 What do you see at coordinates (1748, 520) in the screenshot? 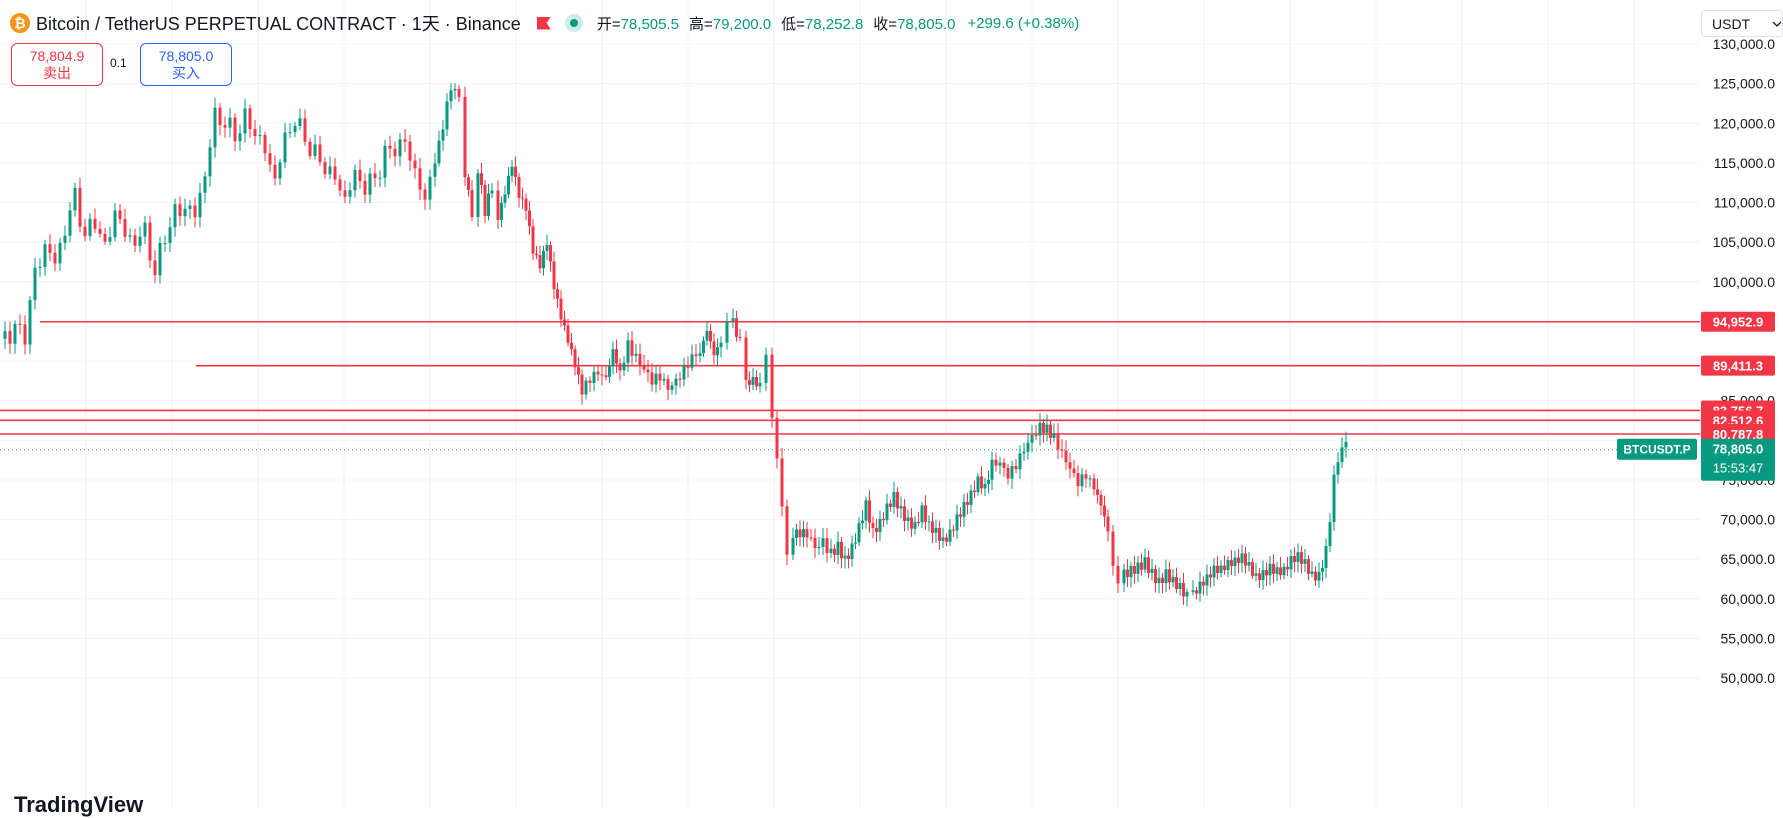
I see `price-axis-label: 70,000.0` at bounding box center [1748, 520].